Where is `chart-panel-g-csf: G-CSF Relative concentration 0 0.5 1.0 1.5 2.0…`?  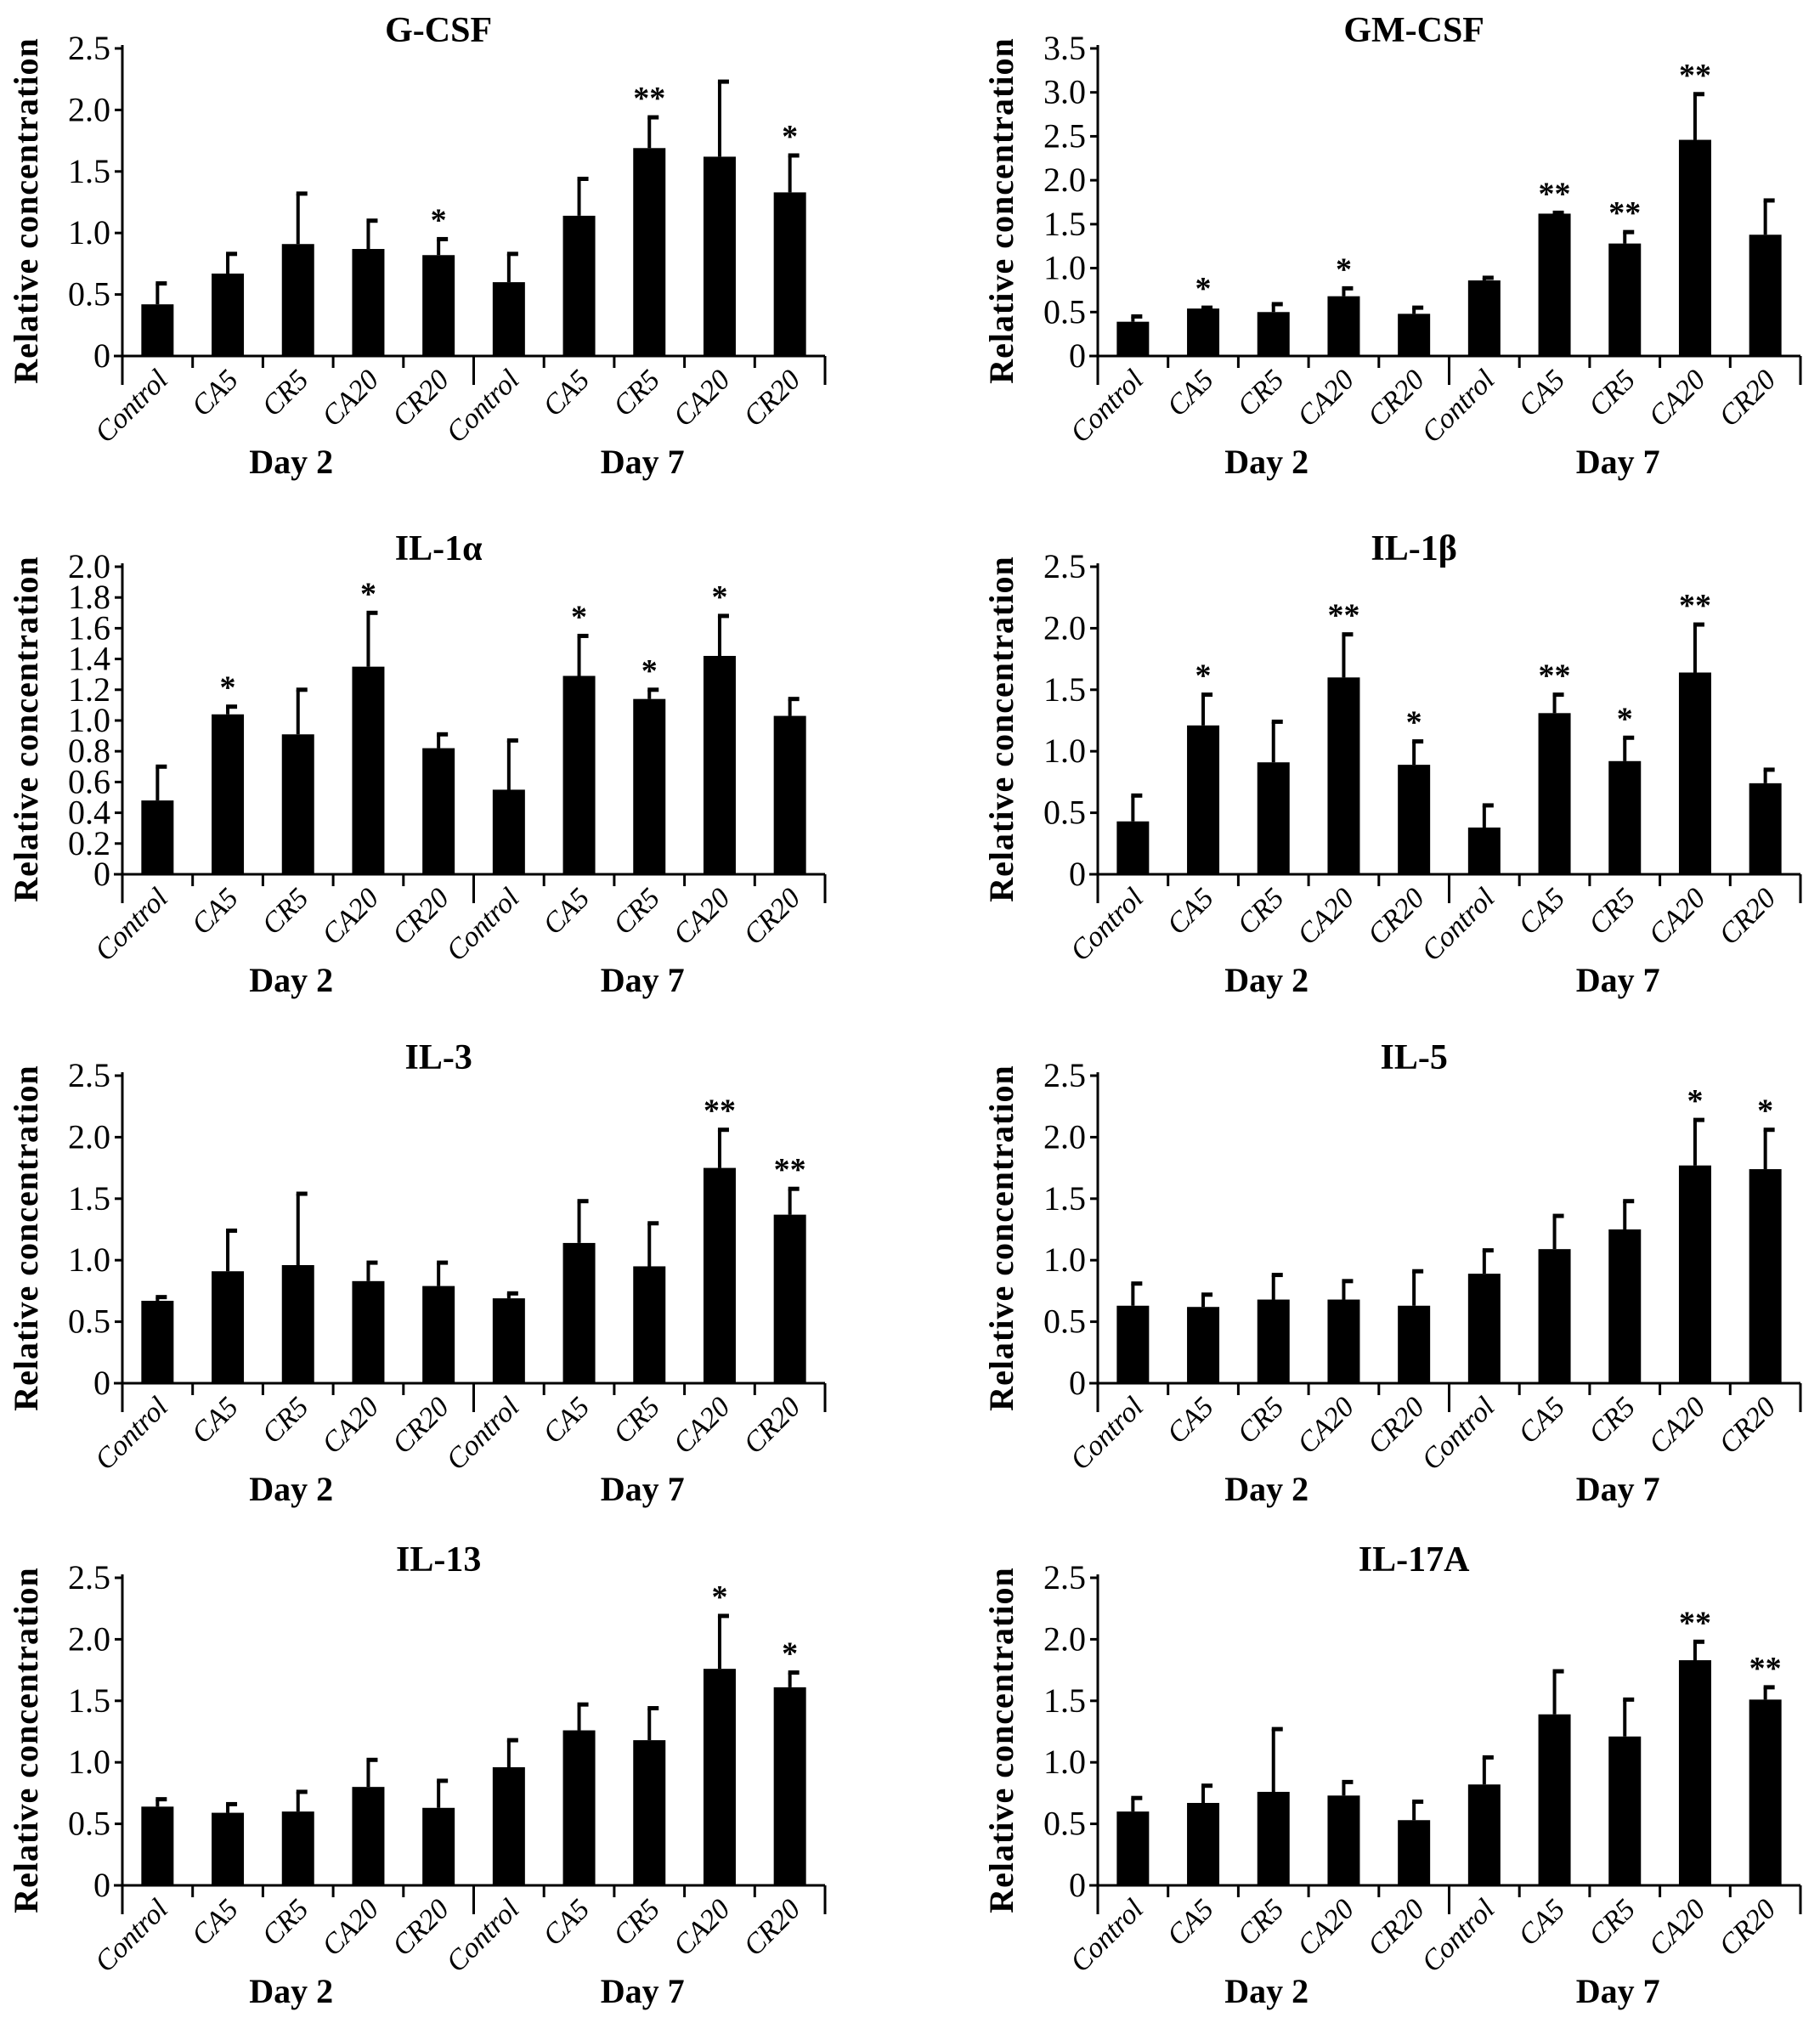
chart-panel-g-csf: G-CSF Relative concentration 0 0.5 1.0 1.5 2.0… is located at coordinates (417, 246).